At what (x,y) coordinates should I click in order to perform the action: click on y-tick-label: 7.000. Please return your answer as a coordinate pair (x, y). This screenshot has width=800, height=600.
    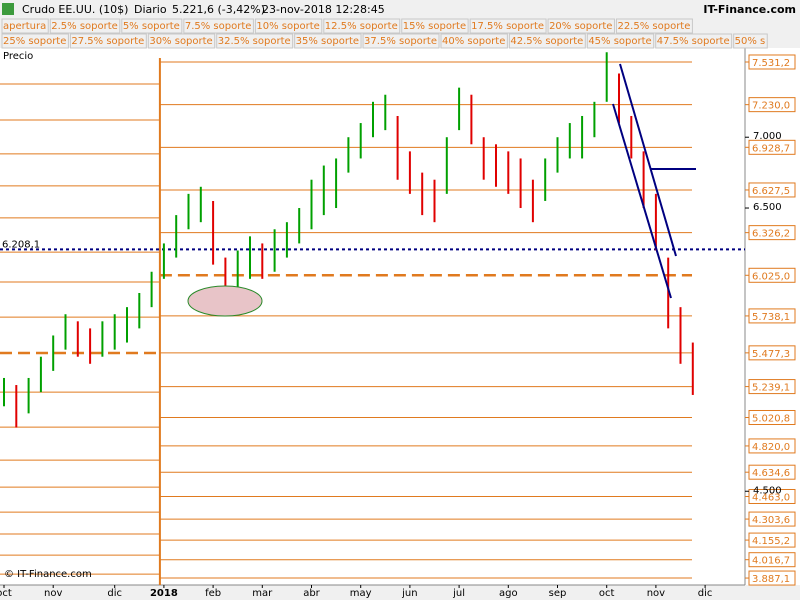
    Looking at the image, I should click on (767, 136).